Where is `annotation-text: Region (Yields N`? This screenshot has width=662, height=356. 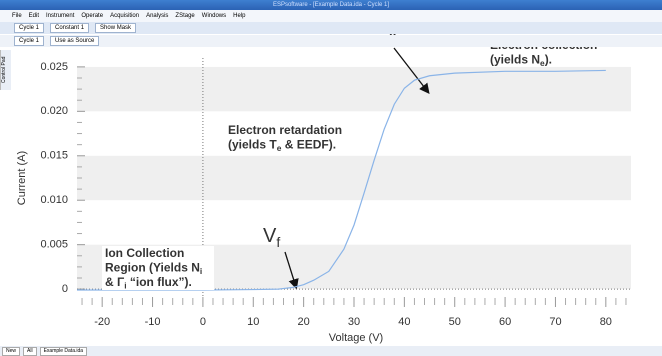
annotation-text: Region (Yields N is located at coordinates (152, 268).